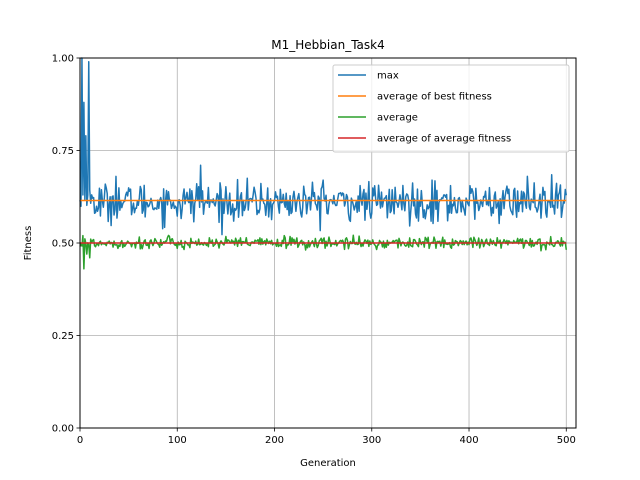 Image resolution: width=640 pixels, height=480 pixels. Describe the element at coordinates (434, 97) in the screenshot. I see `legend-label: average of best fitness` at that location.